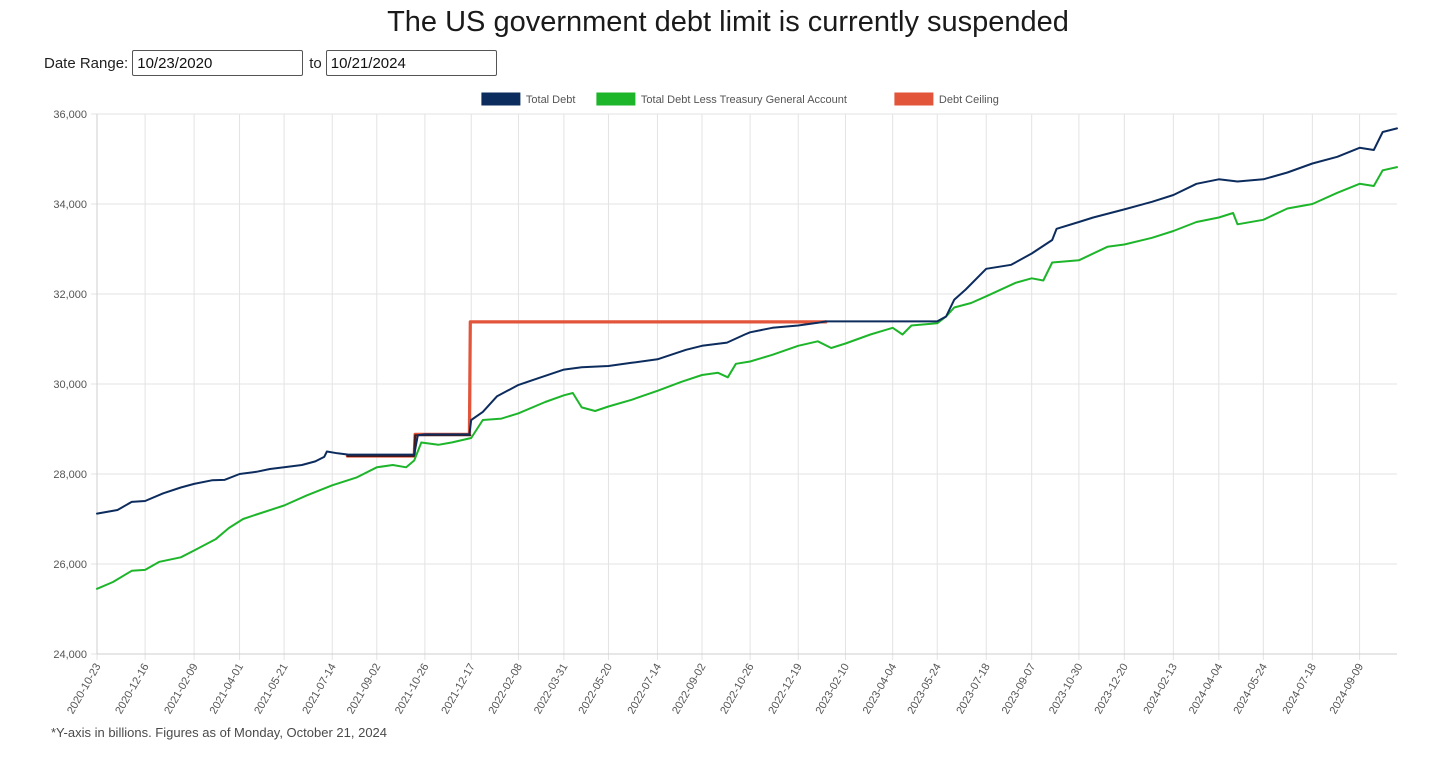 The image size is (1456, 774). I want to click on y-tick-label: 28,000, so click(70, 475).